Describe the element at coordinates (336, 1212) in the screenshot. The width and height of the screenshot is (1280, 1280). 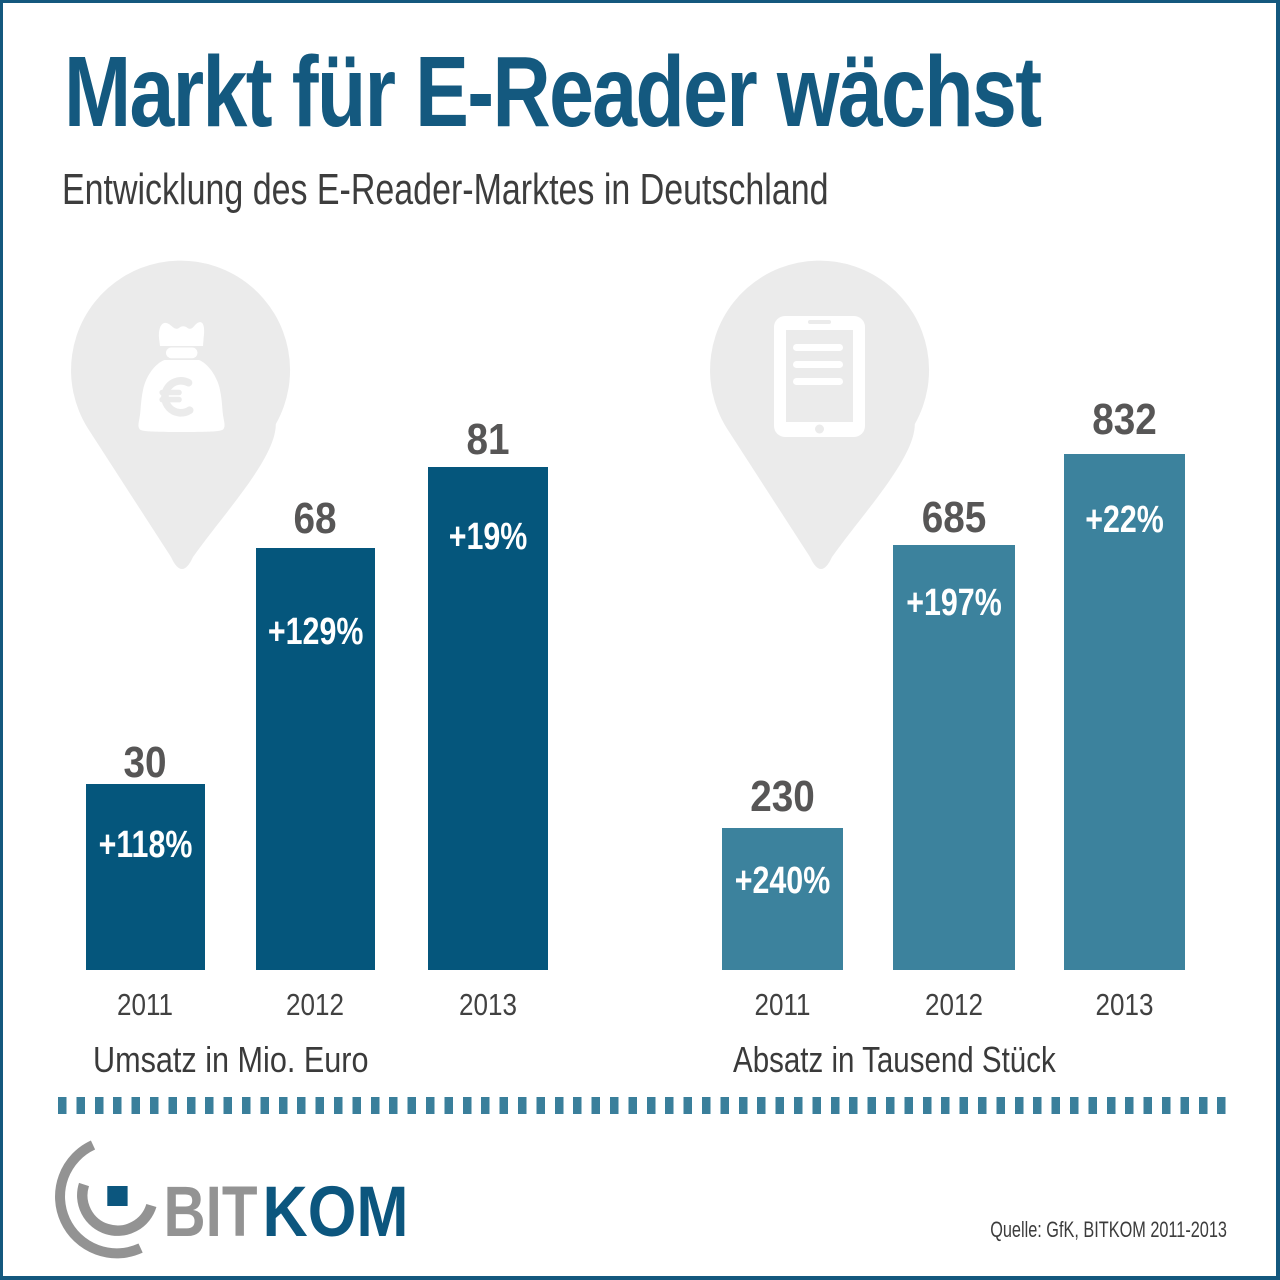
I see `svg-text: KOM` at that location.